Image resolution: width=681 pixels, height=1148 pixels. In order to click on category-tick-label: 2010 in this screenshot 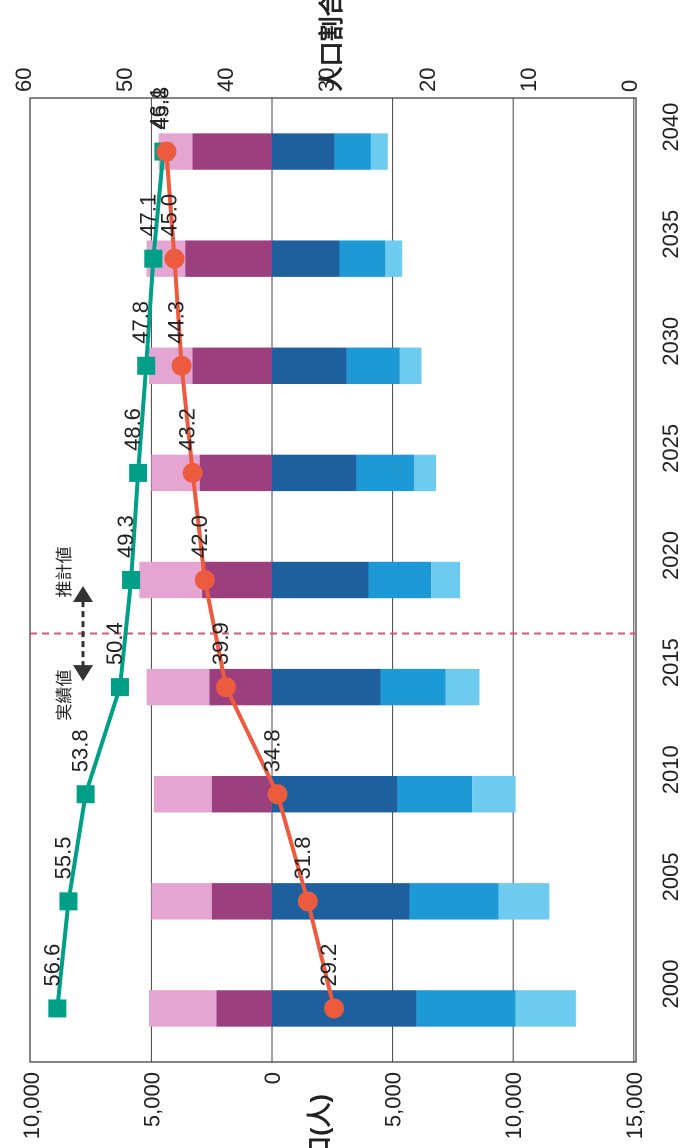, I will do `click(669, 769)`.